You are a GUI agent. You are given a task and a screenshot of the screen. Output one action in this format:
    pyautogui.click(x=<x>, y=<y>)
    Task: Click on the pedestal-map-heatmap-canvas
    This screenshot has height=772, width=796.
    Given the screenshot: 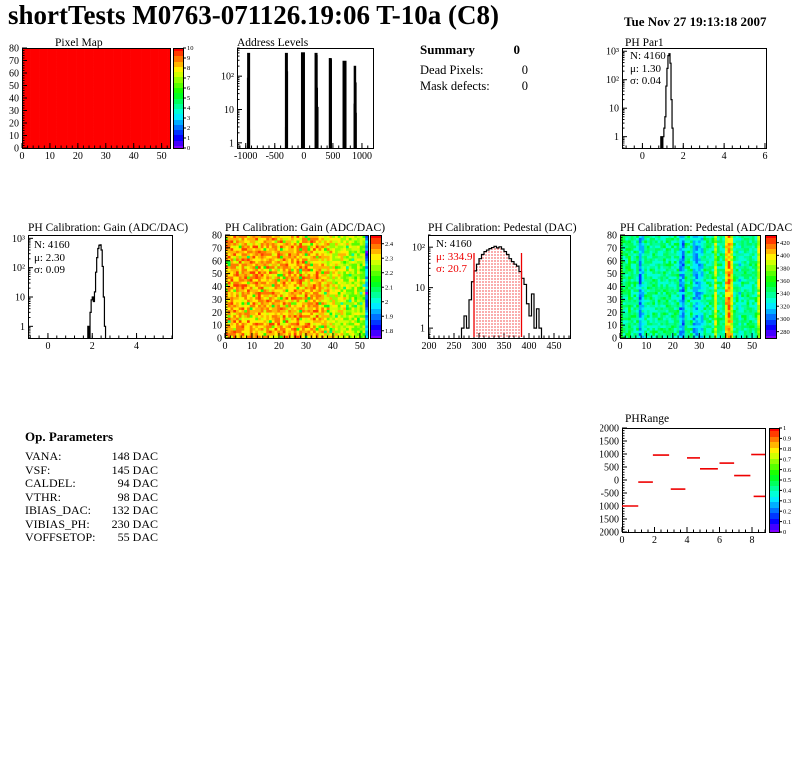 What is the action you would take?
    pyautogui.click(x=690, y=286)
    